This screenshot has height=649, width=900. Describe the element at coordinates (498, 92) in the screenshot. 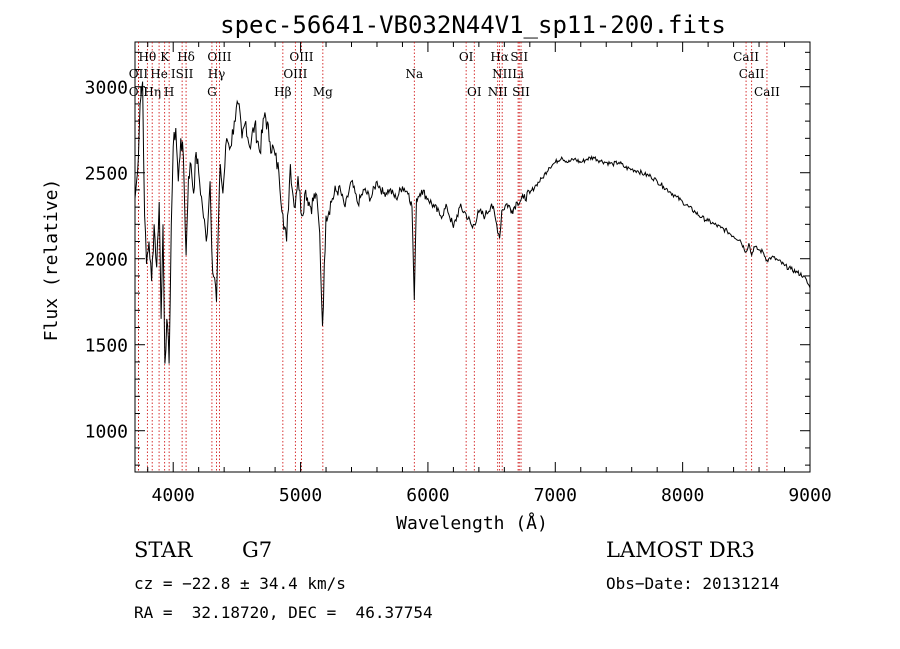

I see `line-marker-label-25: NII` at that location.